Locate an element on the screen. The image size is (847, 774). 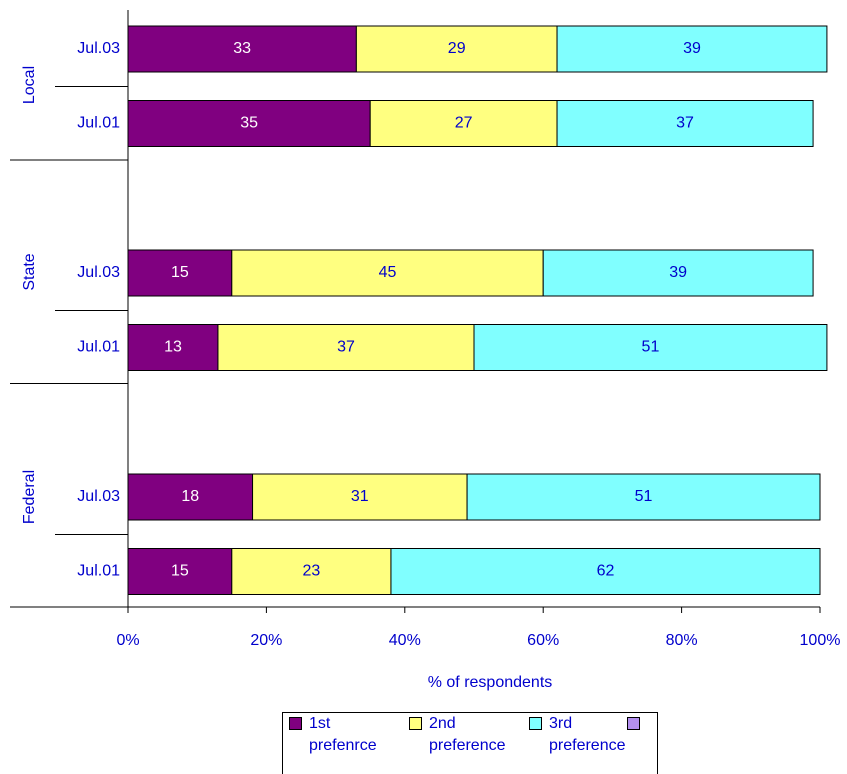
data-label: 23 is located at coordinates (311, 571).